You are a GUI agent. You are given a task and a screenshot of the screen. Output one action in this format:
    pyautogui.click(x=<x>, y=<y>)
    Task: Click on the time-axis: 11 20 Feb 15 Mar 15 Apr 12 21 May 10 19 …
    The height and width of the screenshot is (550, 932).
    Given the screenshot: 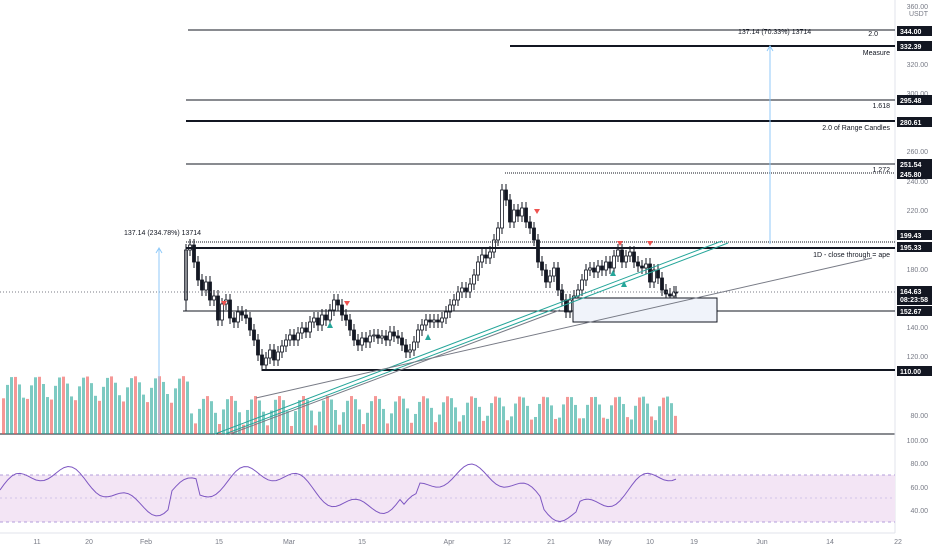 What is the action you would take?
    pyautogui.click(x=467, y=542)
    